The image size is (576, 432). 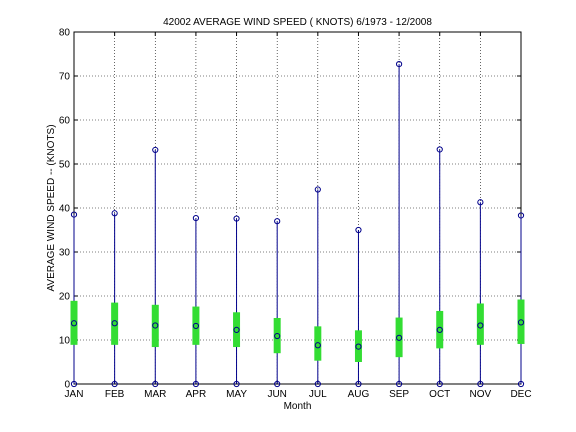 What do you see at coordinates (65, 253) in the screenshot?
I see `y-tick-label: 30` at bounding box center [65, 253].